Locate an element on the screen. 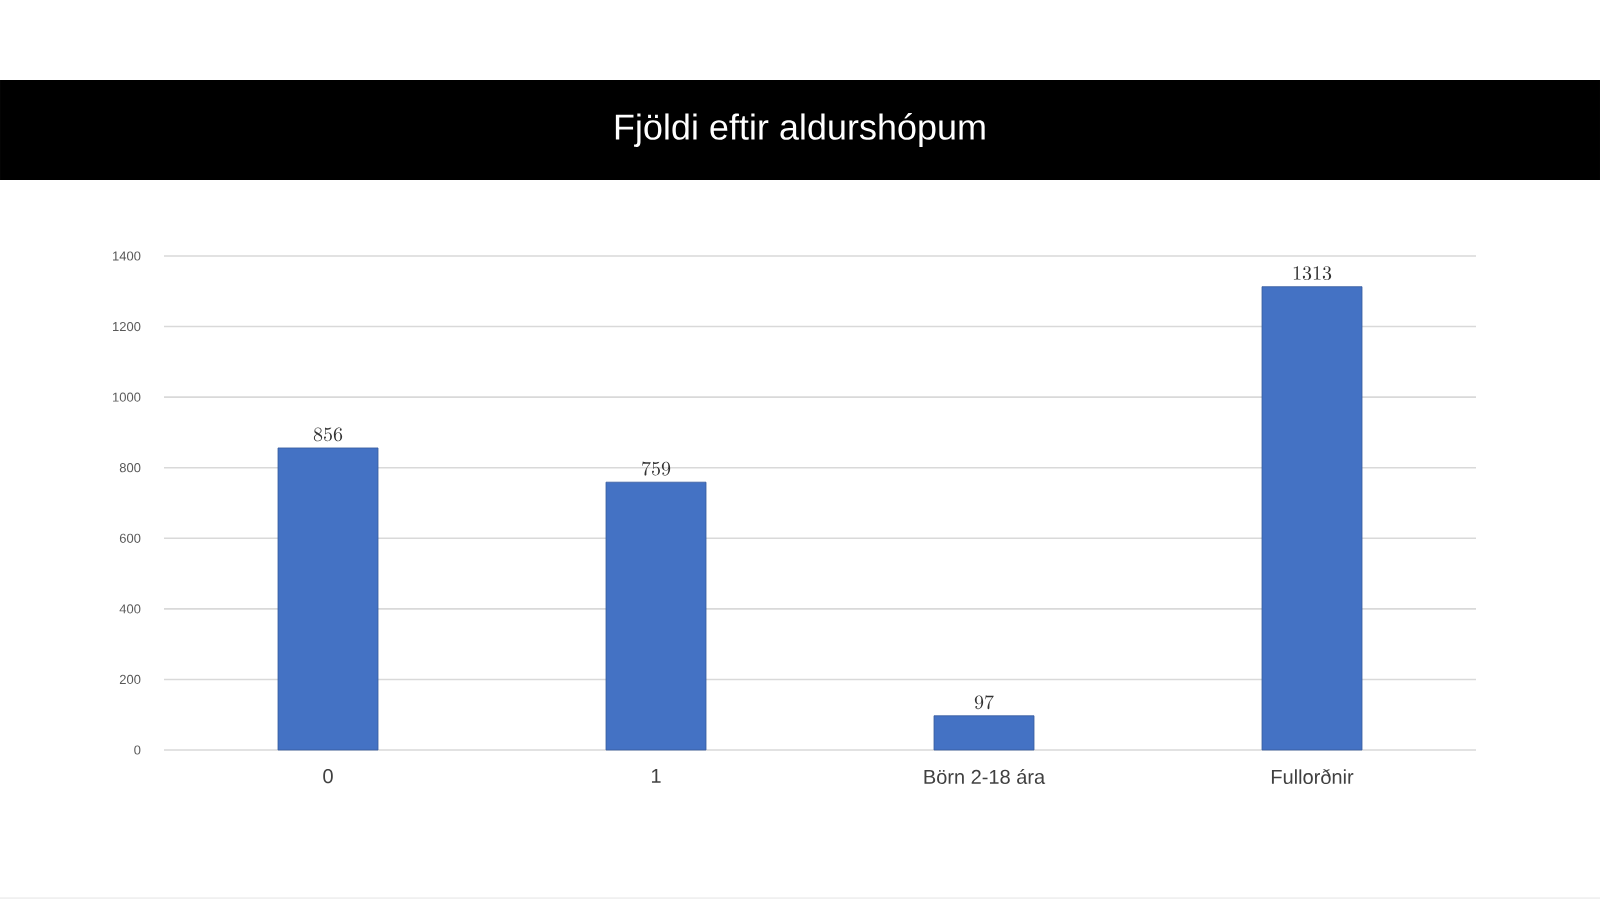 The image size is (1600, 902). data-label: 856 is located at coordinates (328, 434).